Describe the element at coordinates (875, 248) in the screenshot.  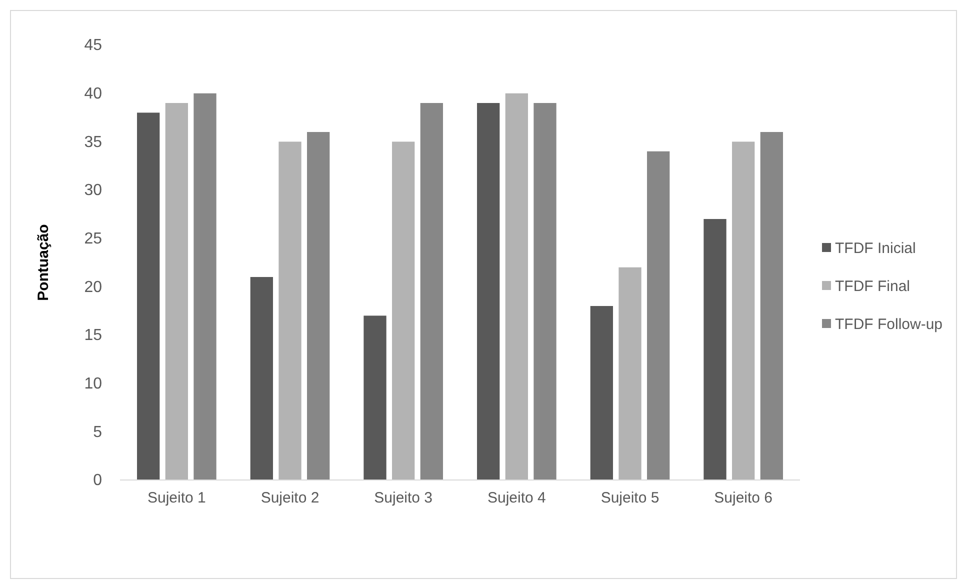
I see `legend-label: TFDF Inicial` at that location.